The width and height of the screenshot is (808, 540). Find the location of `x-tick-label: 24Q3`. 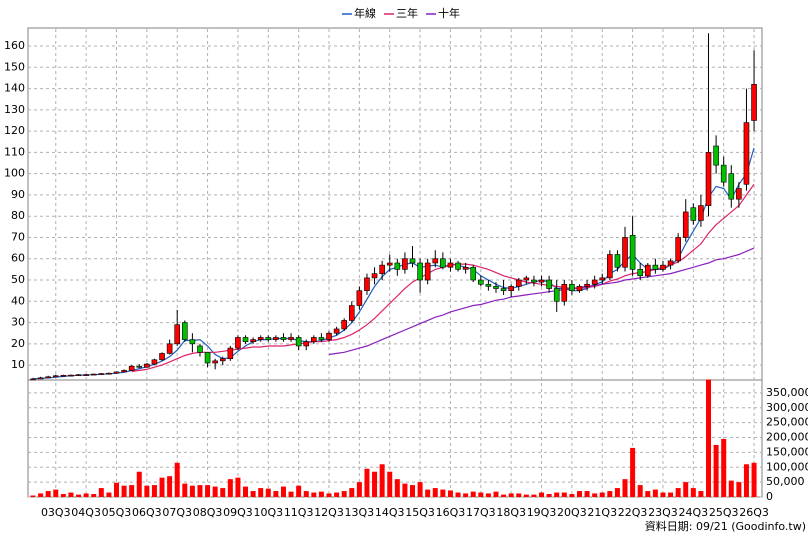

x-tick-label: 24Q3 is located at coordinates (694, 512).